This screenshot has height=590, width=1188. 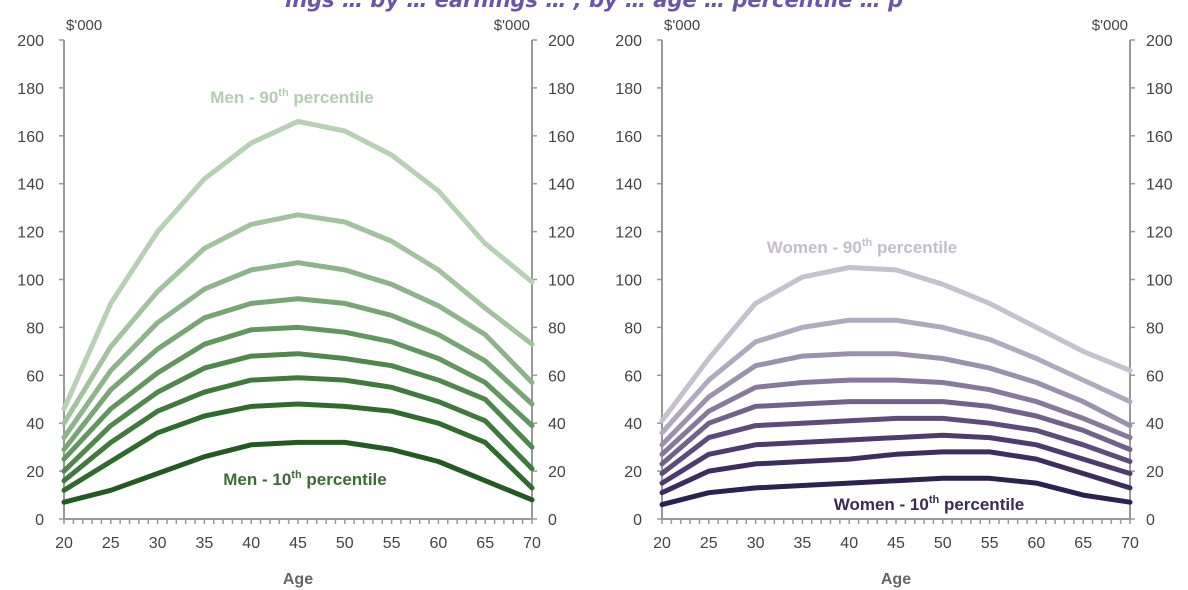 I want to click on annotation-90th-percentile: Men - 90th percentile, so click(x=291, y=97).